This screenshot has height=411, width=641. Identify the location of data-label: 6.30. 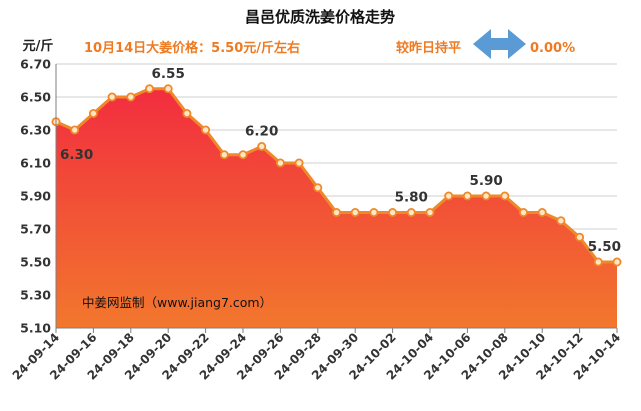
(76, 155).